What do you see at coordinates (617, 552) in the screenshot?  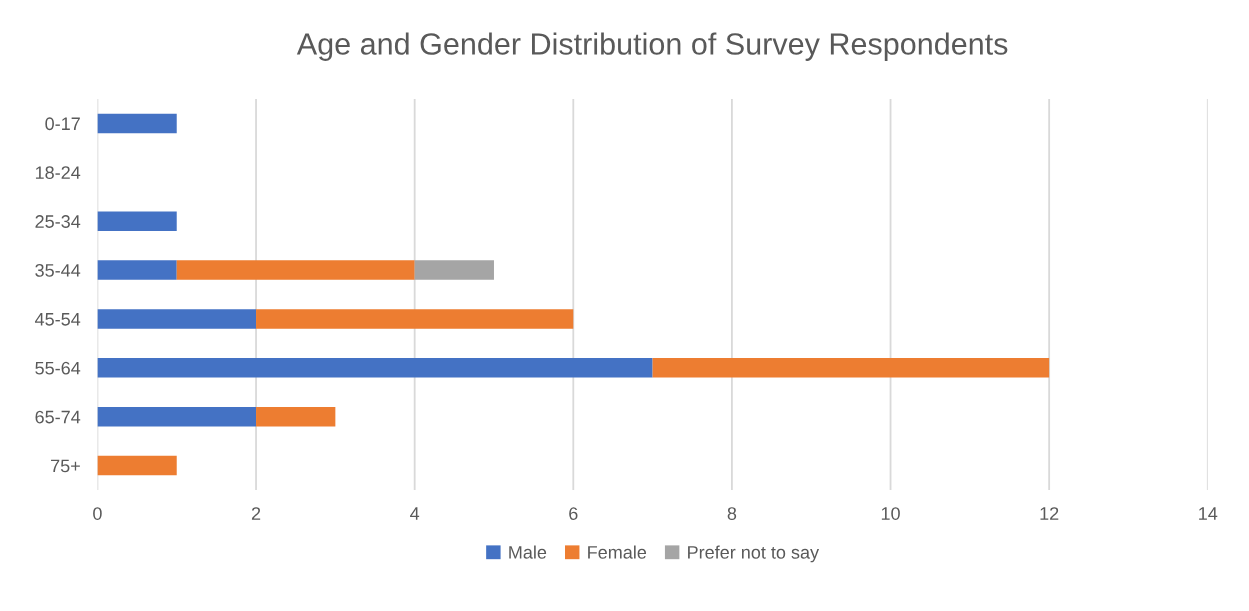 I see `legend-label: Female` at bounding box center [617, 552].